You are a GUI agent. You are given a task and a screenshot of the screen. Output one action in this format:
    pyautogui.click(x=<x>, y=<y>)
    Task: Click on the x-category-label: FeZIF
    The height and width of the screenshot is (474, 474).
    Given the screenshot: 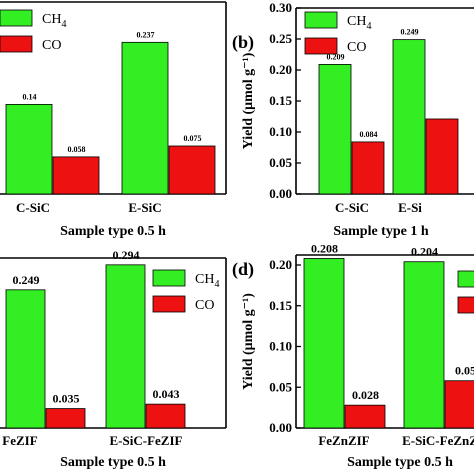 What is the action you would take?
    pyautogui.click(x=19, y=440)
    